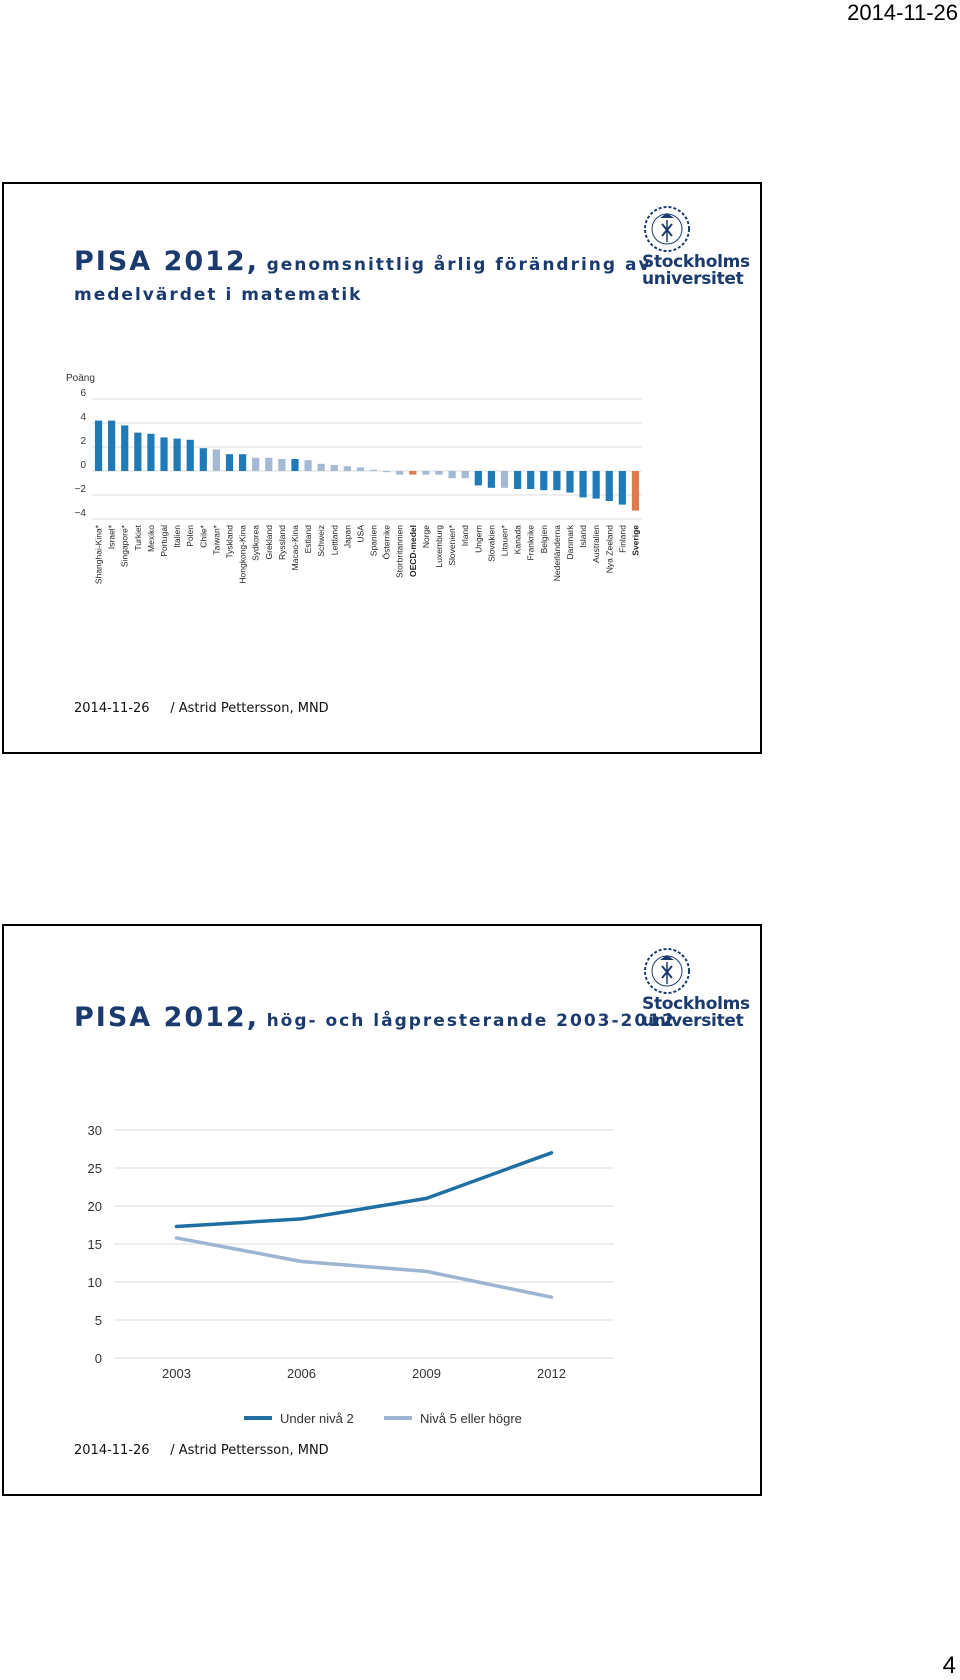 This screenshot has width=960, height=1680. What do you see at coordinates (471, 1021) in the screenshot?
I see `slide-2-title-rest: hög- och lågpresterande 2003-2012` at bounding box center [471, 1021].